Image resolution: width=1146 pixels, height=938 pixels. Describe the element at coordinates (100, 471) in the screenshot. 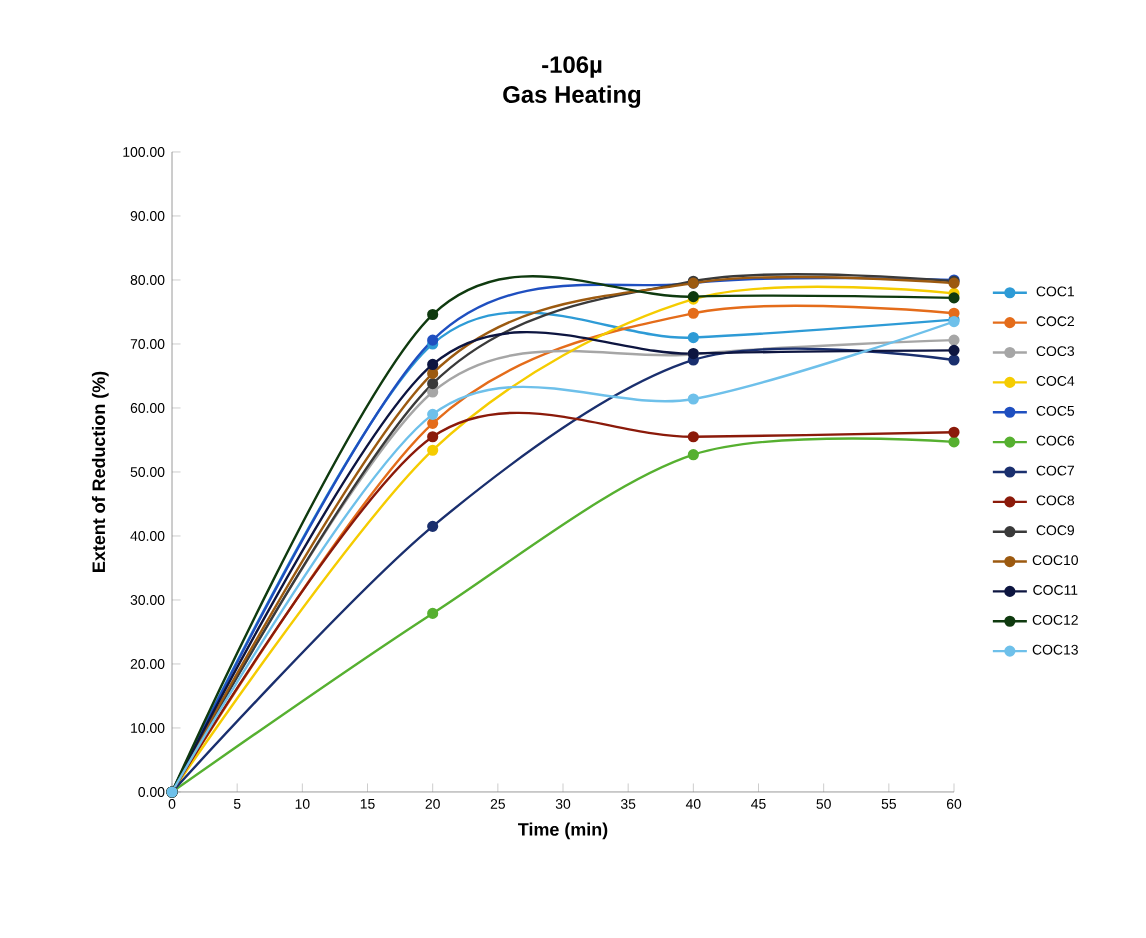

I see `y-axis-title: Extent of Reduction (%)` at that location.